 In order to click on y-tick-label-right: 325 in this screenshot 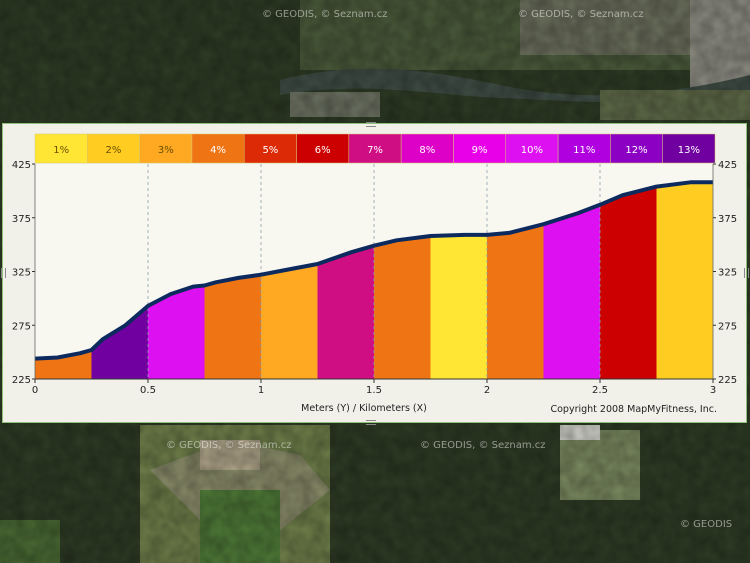, I will do `click(727, 273)`.